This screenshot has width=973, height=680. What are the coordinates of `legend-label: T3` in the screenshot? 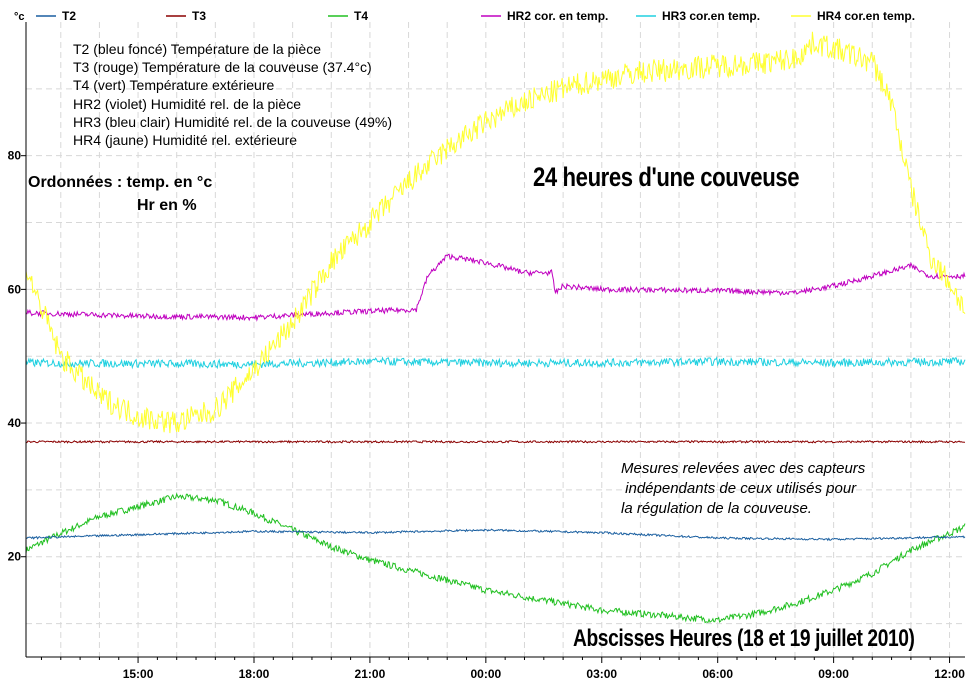 It's located at (199, 16).